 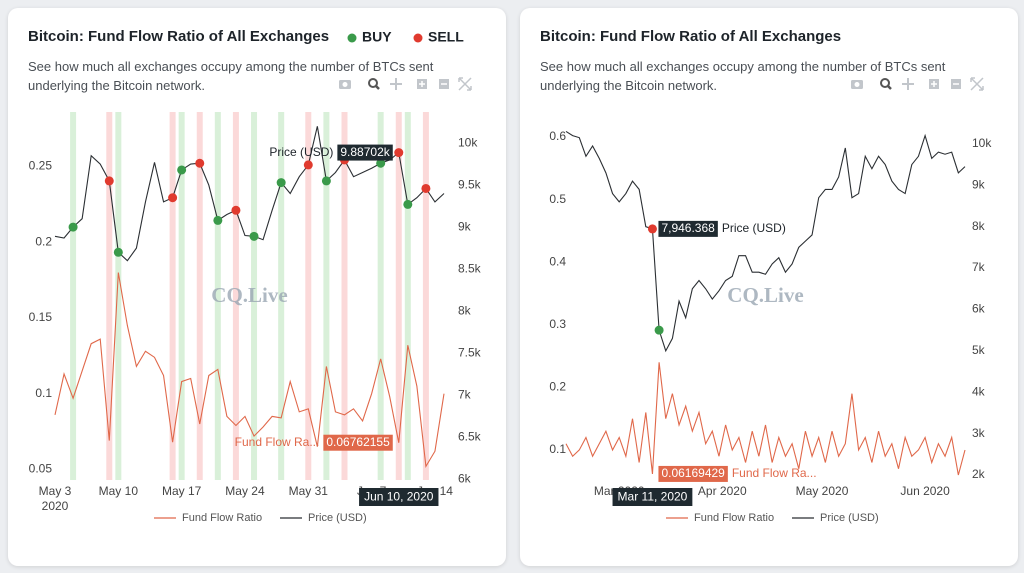 I want to click on y2-tick-label: 3k, so click(x=979, y=433).